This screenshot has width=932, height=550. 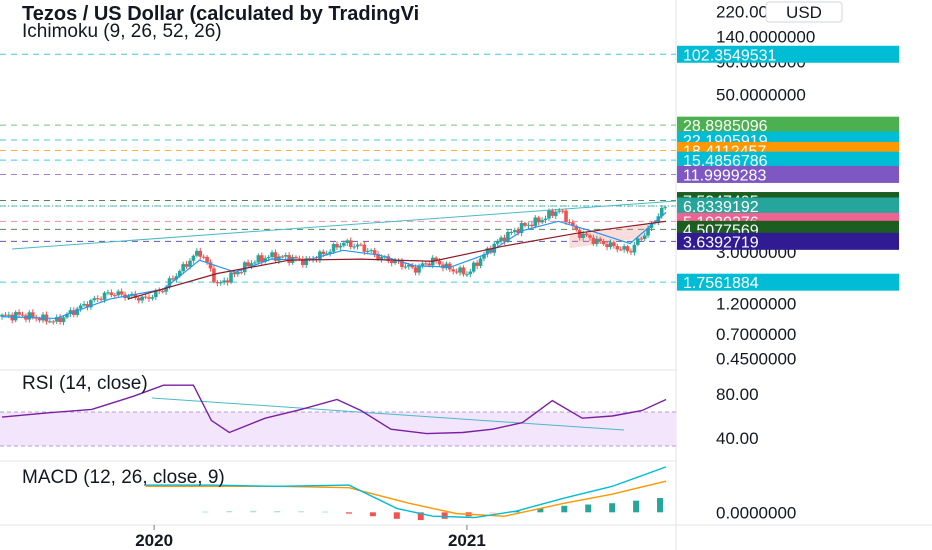 I want to click on ichimoku-lines, so click(x=334, y=265).